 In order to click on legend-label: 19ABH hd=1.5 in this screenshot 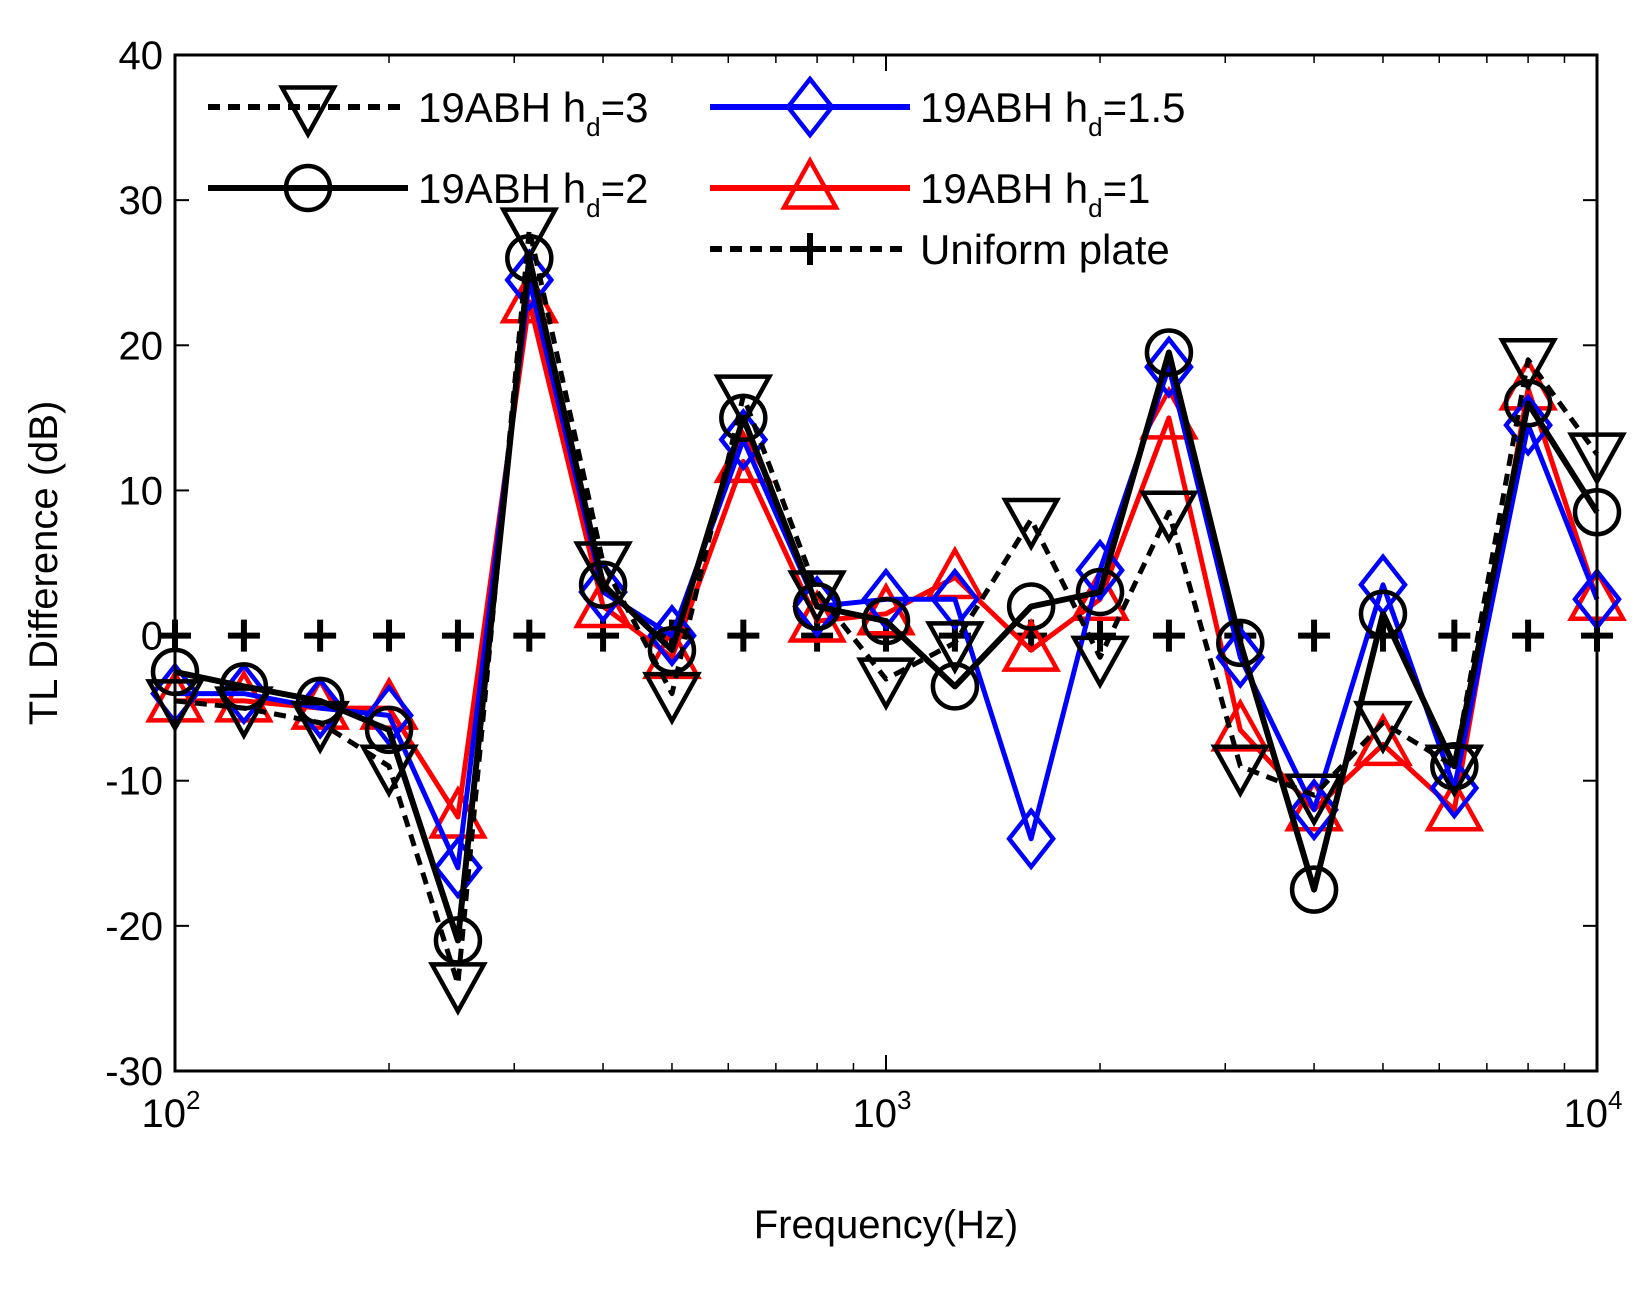, I will do `click(1053, 113)`.